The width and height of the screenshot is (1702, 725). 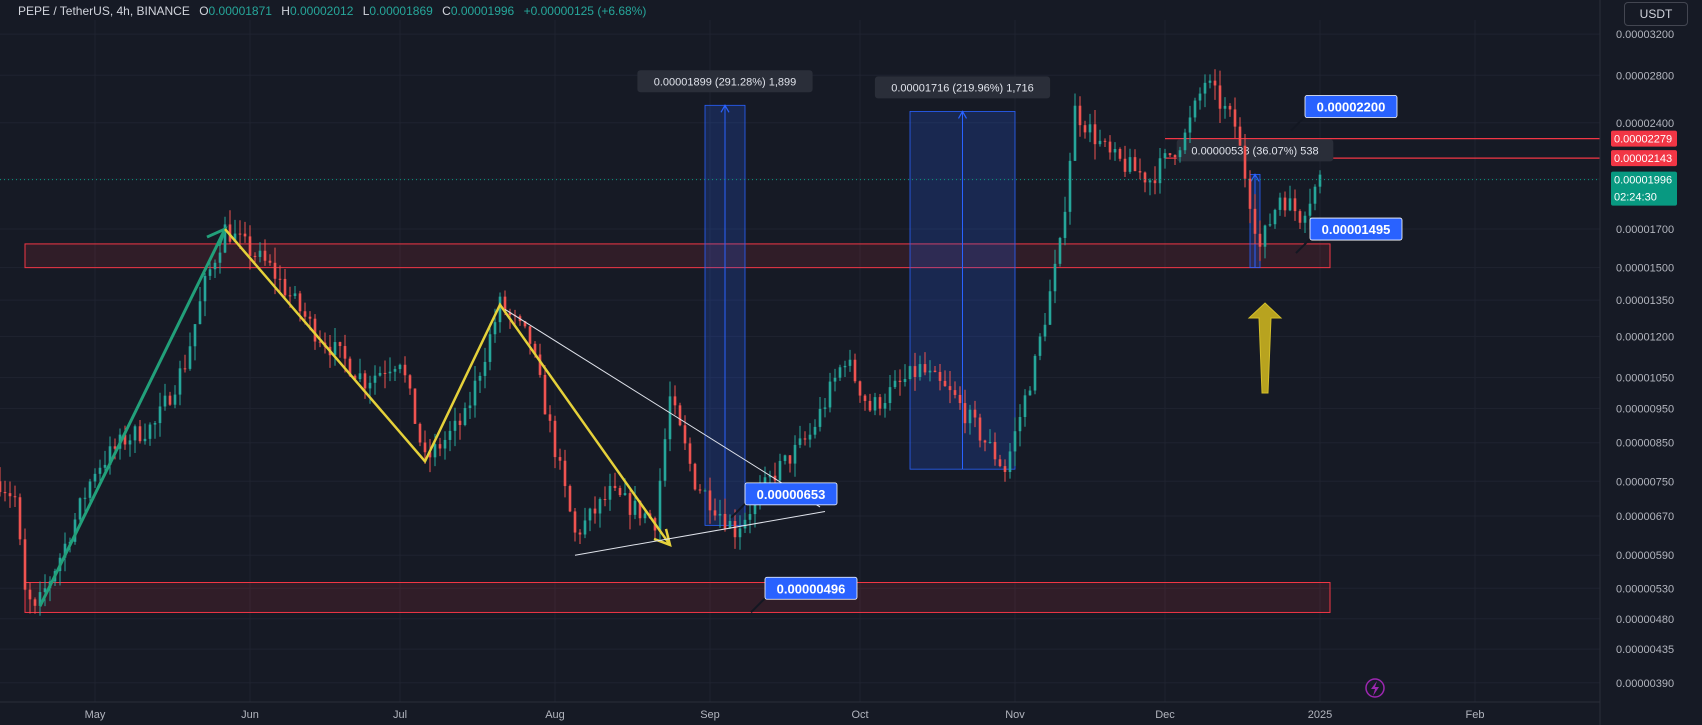 I want to click on time-axis: May Jun Jul Aug Sep Oct Nov Dec 2025 Feb, so click(x=800, y=711).